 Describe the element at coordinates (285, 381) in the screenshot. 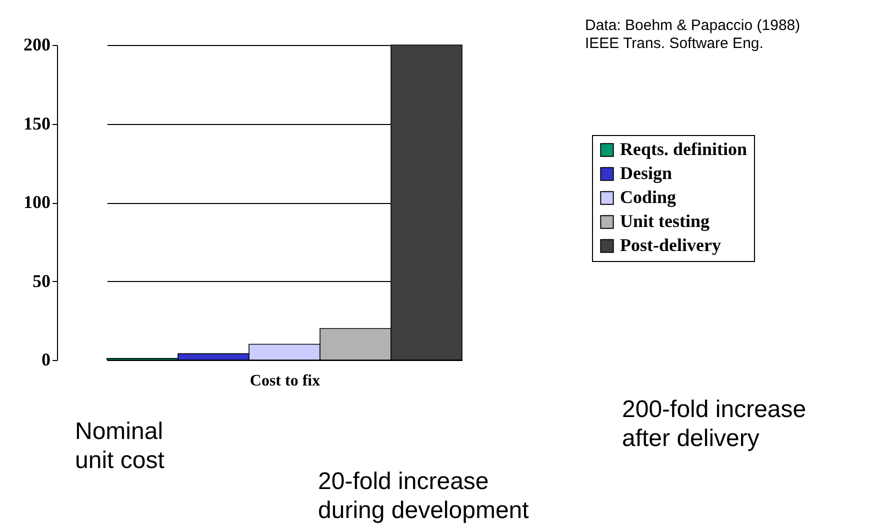

I see `x-axis-title: Cost to fix` at that location.